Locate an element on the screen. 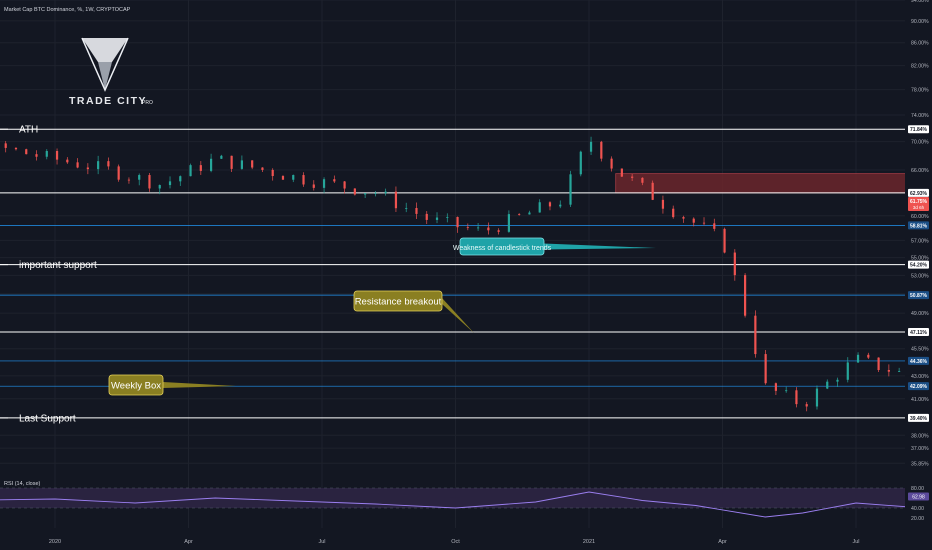 Image resolution: width=932 pixels, height=550 pixels. current-price-tag-bg is located at coordinates (918, 203).